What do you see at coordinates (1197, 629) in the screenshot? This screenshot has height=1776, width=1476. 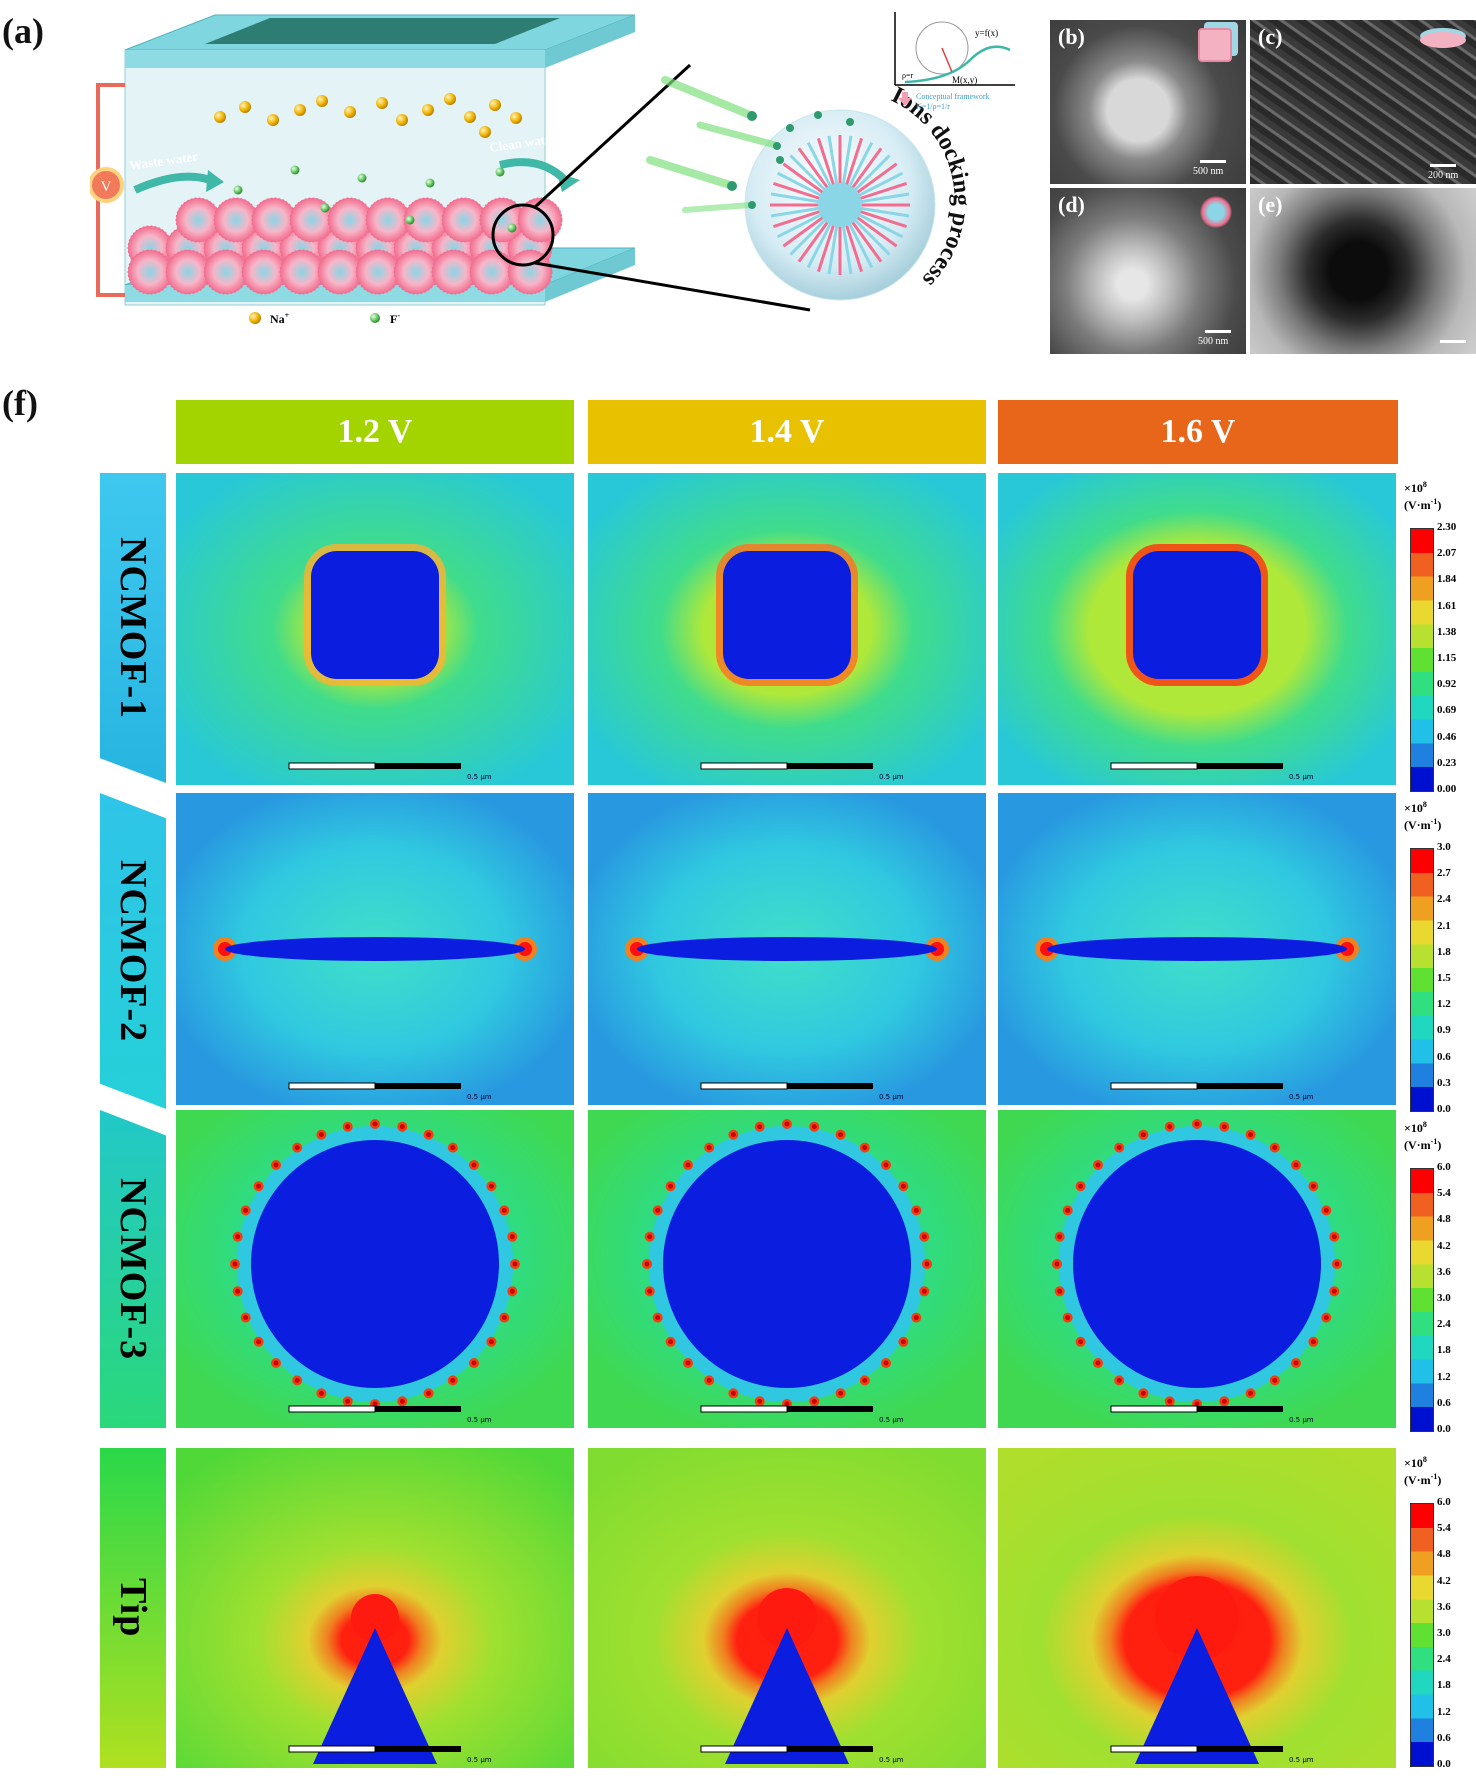 I see `field-map-square-3: 0.5 μm` at bounding box center [1197, 629].